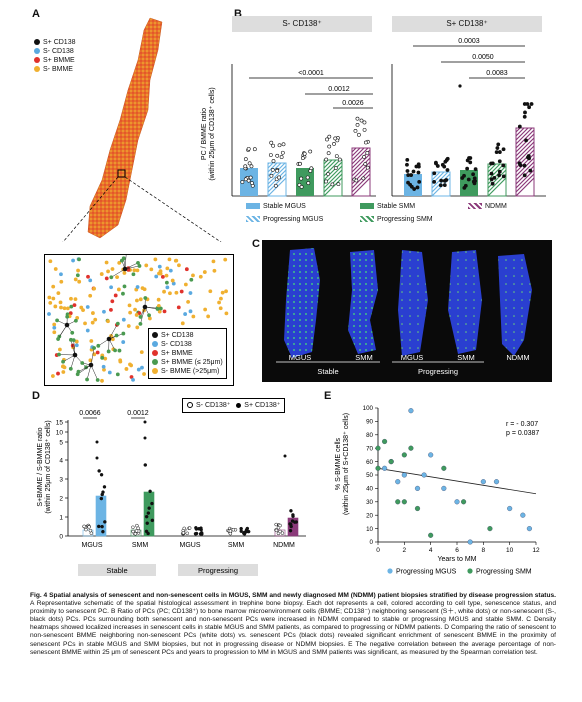  I want to click on e-xtick-label: 6, so click(457, 550).